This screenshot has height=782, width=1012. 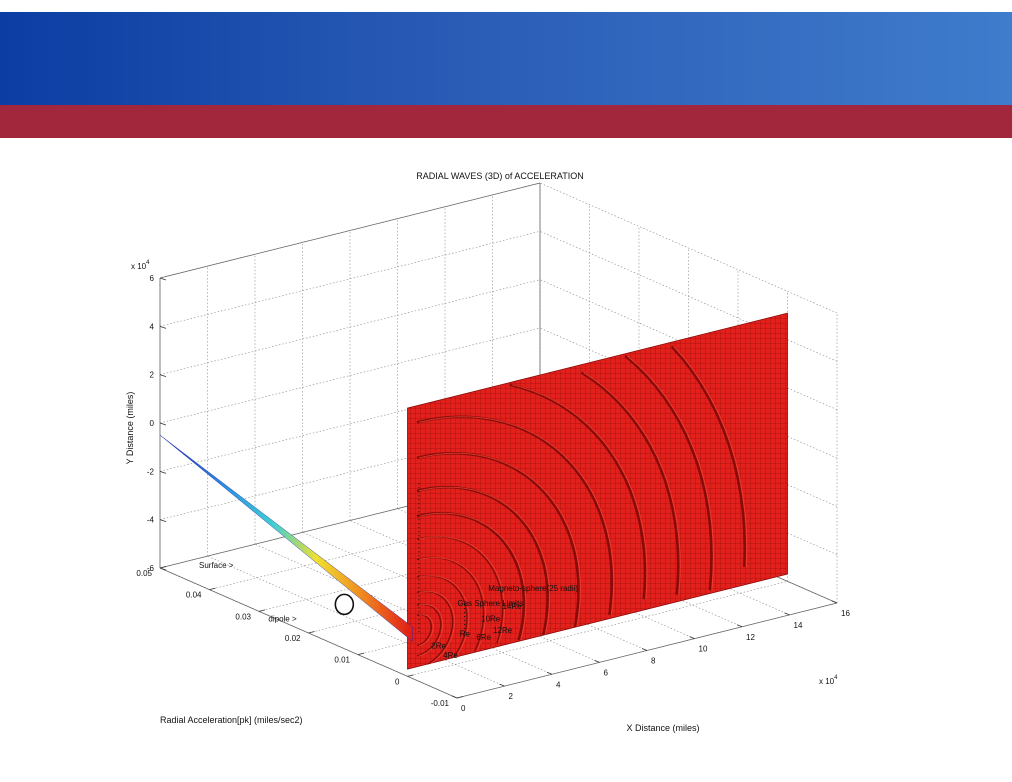 What do you see at coordinates (845, 613) in the screenshot?
I see `x-tick-label: 16` at bounding box center [845, 613].